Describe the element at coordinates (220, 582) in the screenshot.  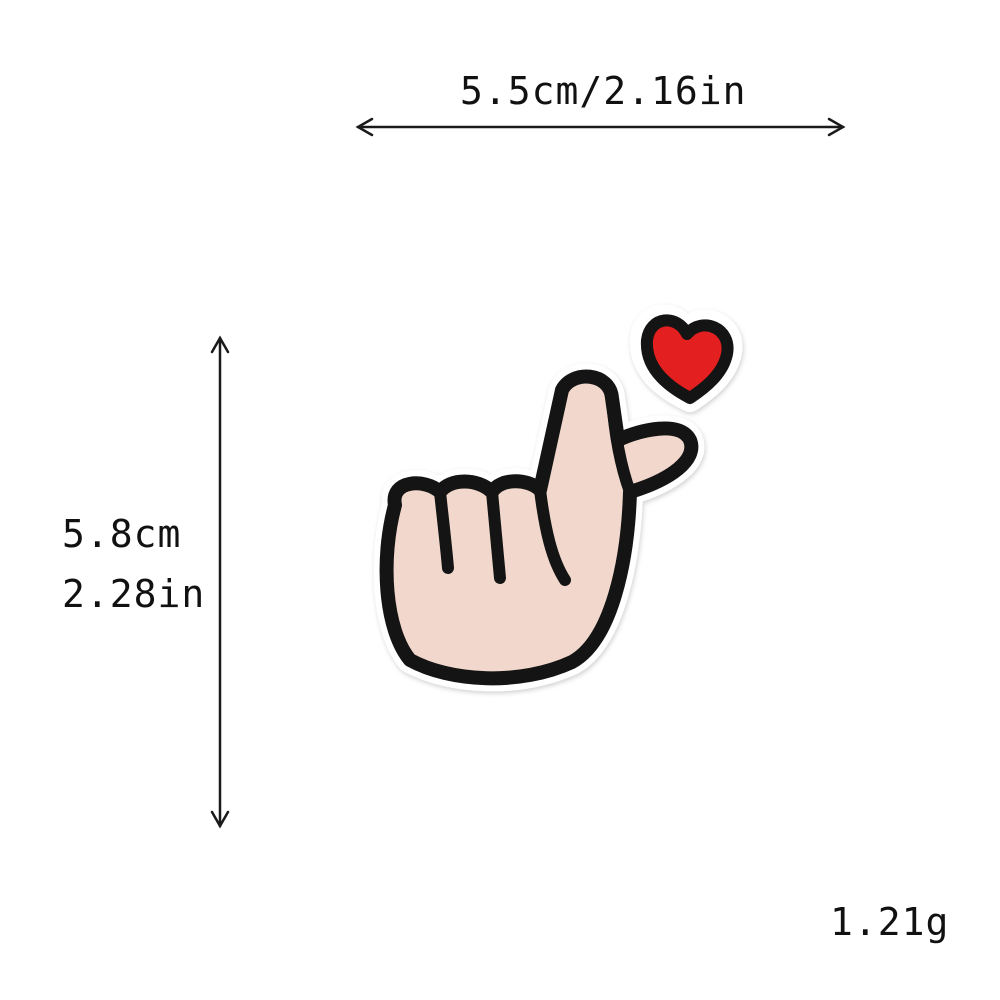
I see `height-arrow` at that location.